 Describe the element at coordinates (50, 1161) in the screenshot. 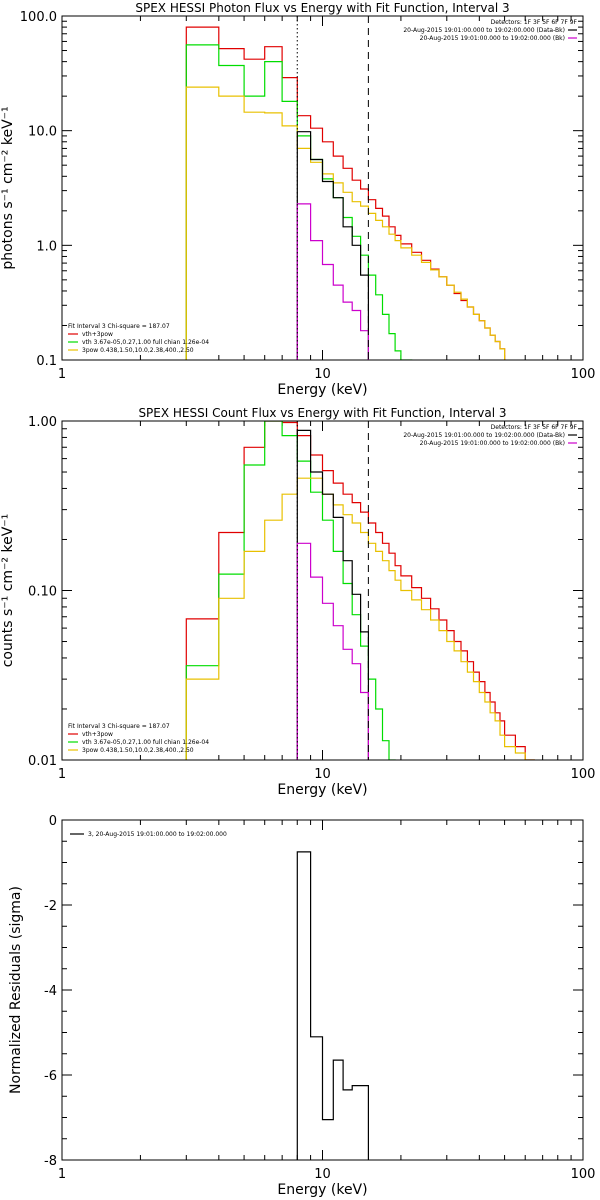

I see `y-tick-label: -8` at that location.